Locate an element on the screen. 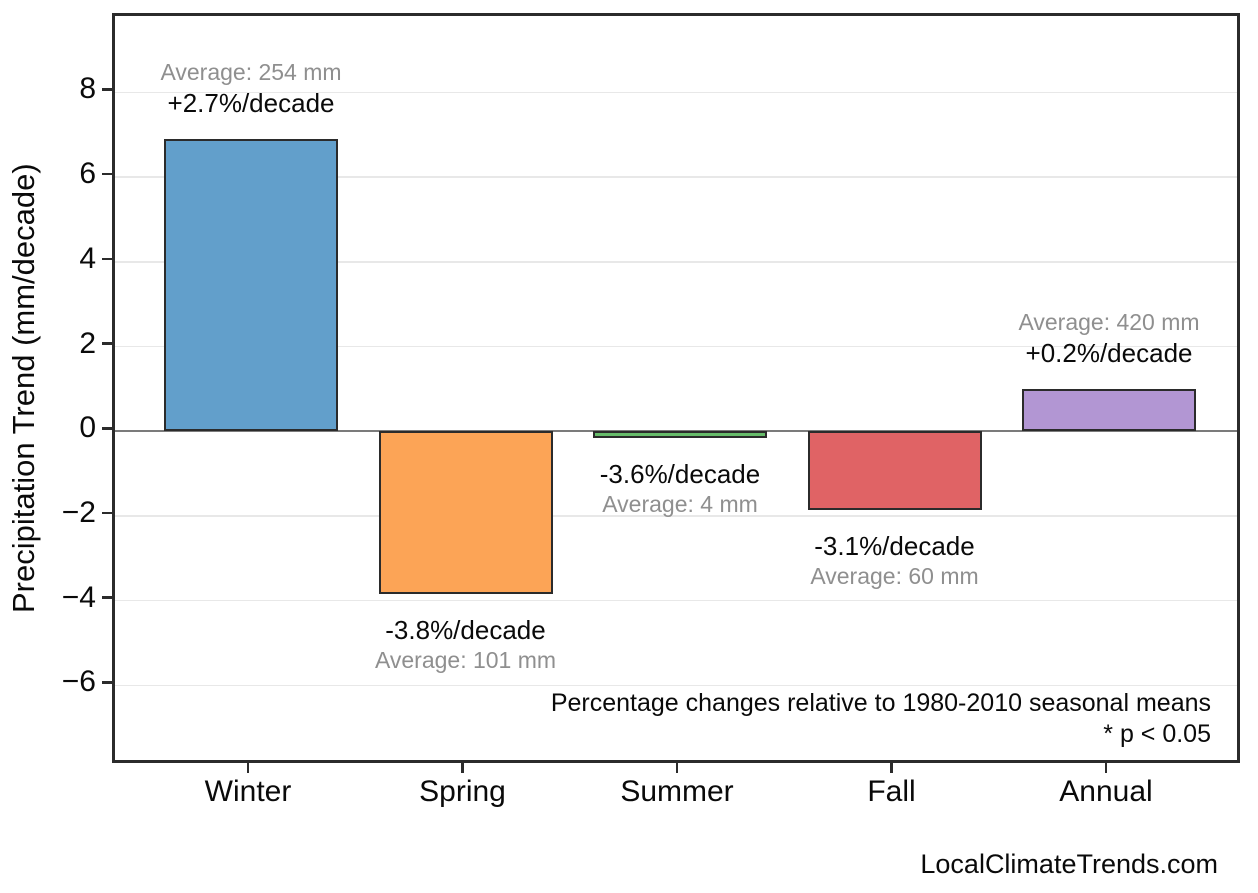 The image size is (1258, 893). y-tick-label: 6 is located at coordinates (87, 174).